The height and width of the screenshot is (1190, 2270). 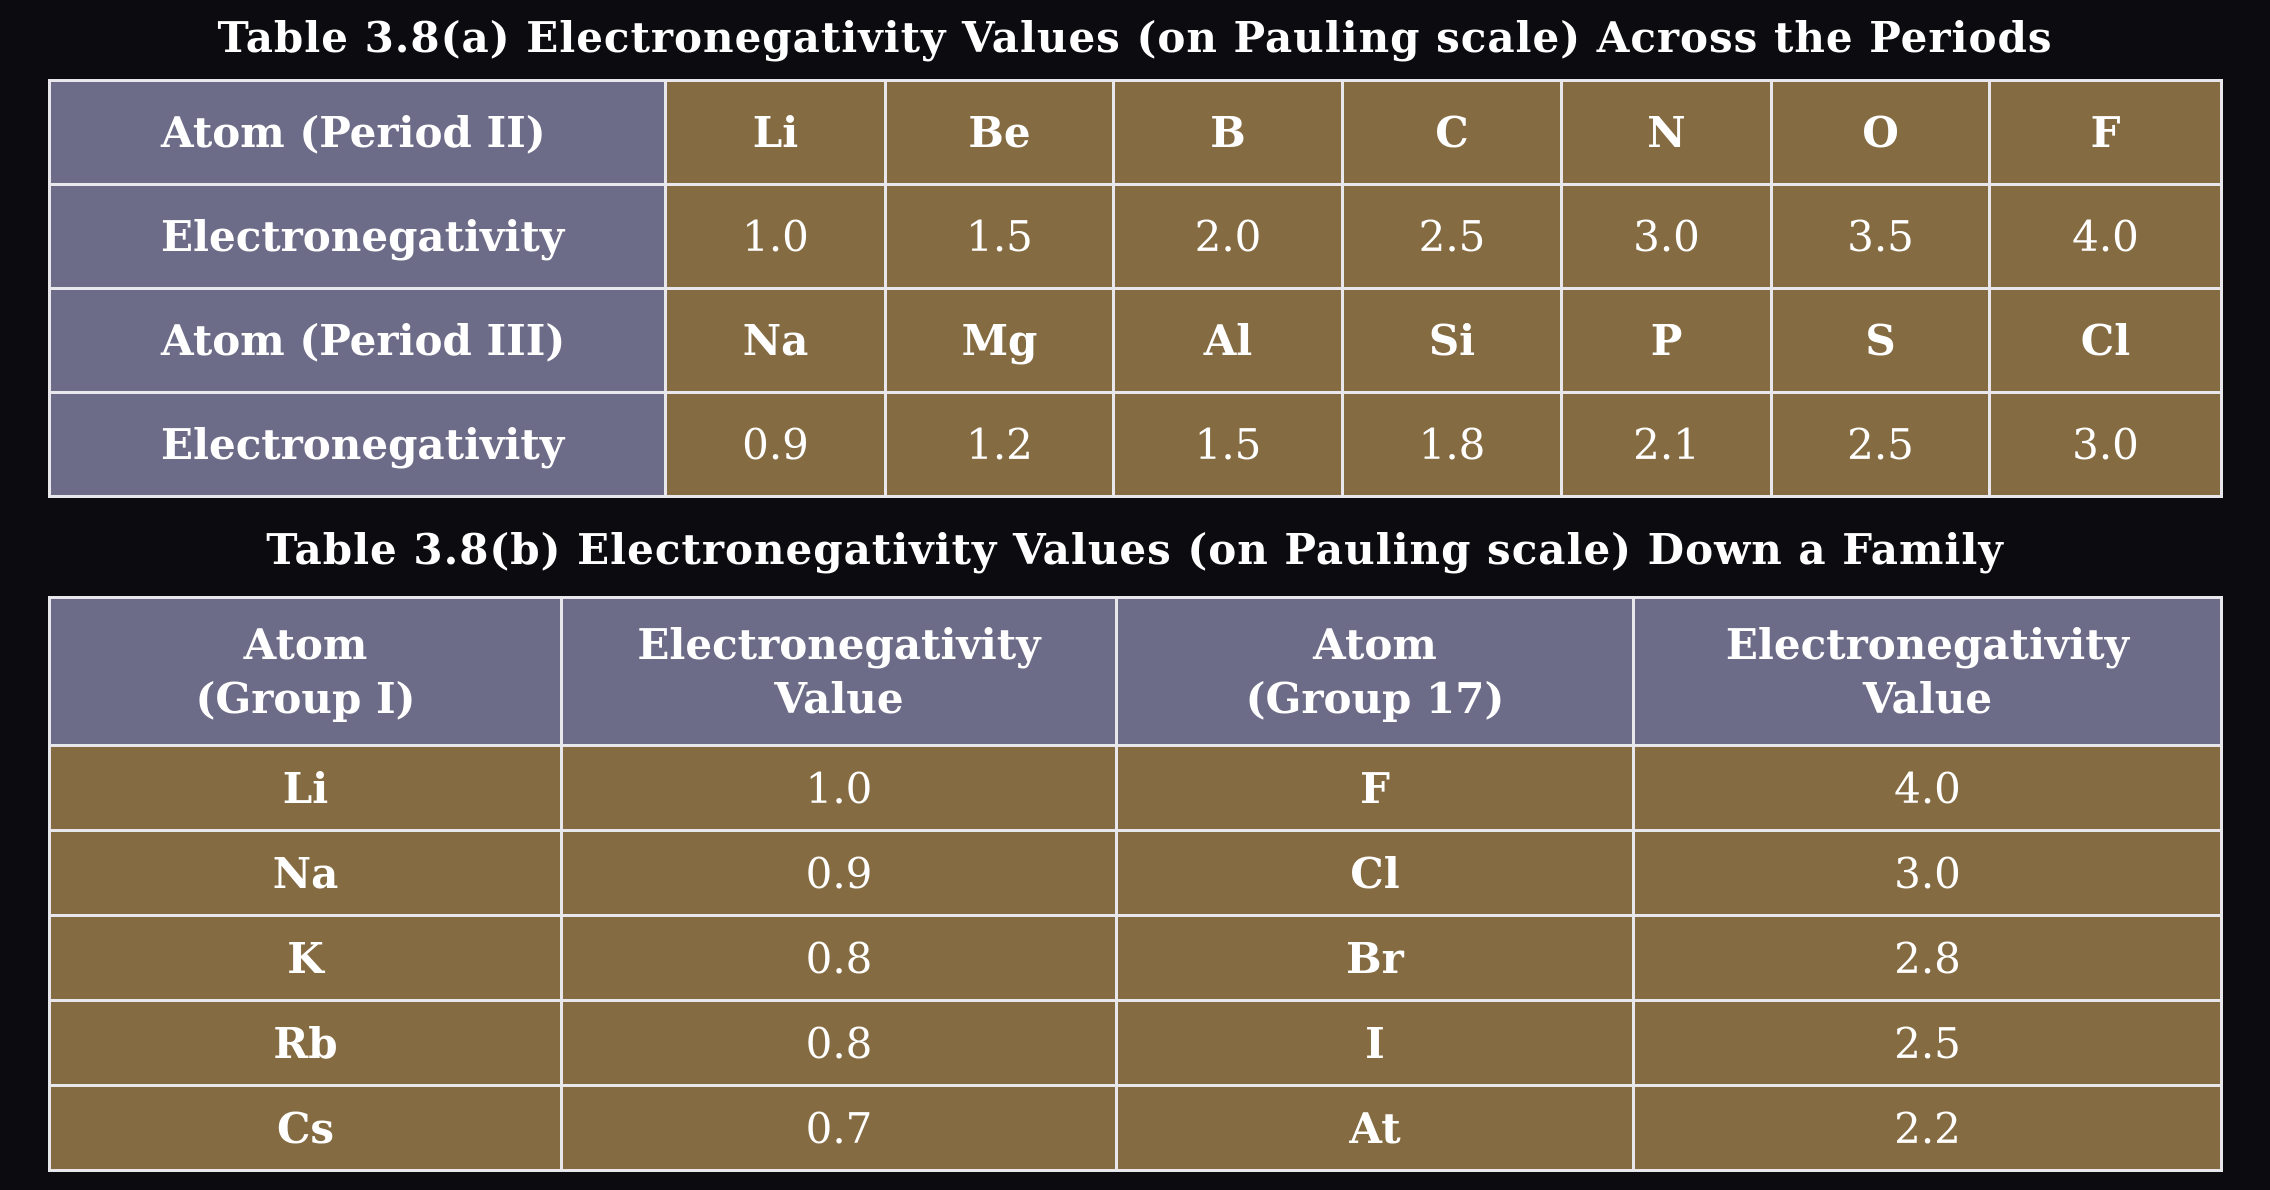 What do you see at coordinates (1228, 236) in the screenshot?
I see `electronegativity-value-cell: 2.0` at bounding box center [1228, 236].